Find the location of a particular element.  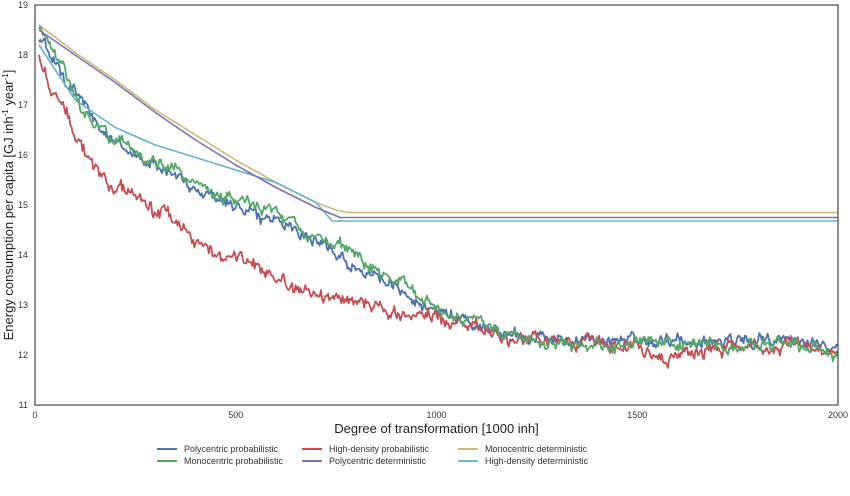

y-tick-label: 15 is located at coordinates (23, 205).